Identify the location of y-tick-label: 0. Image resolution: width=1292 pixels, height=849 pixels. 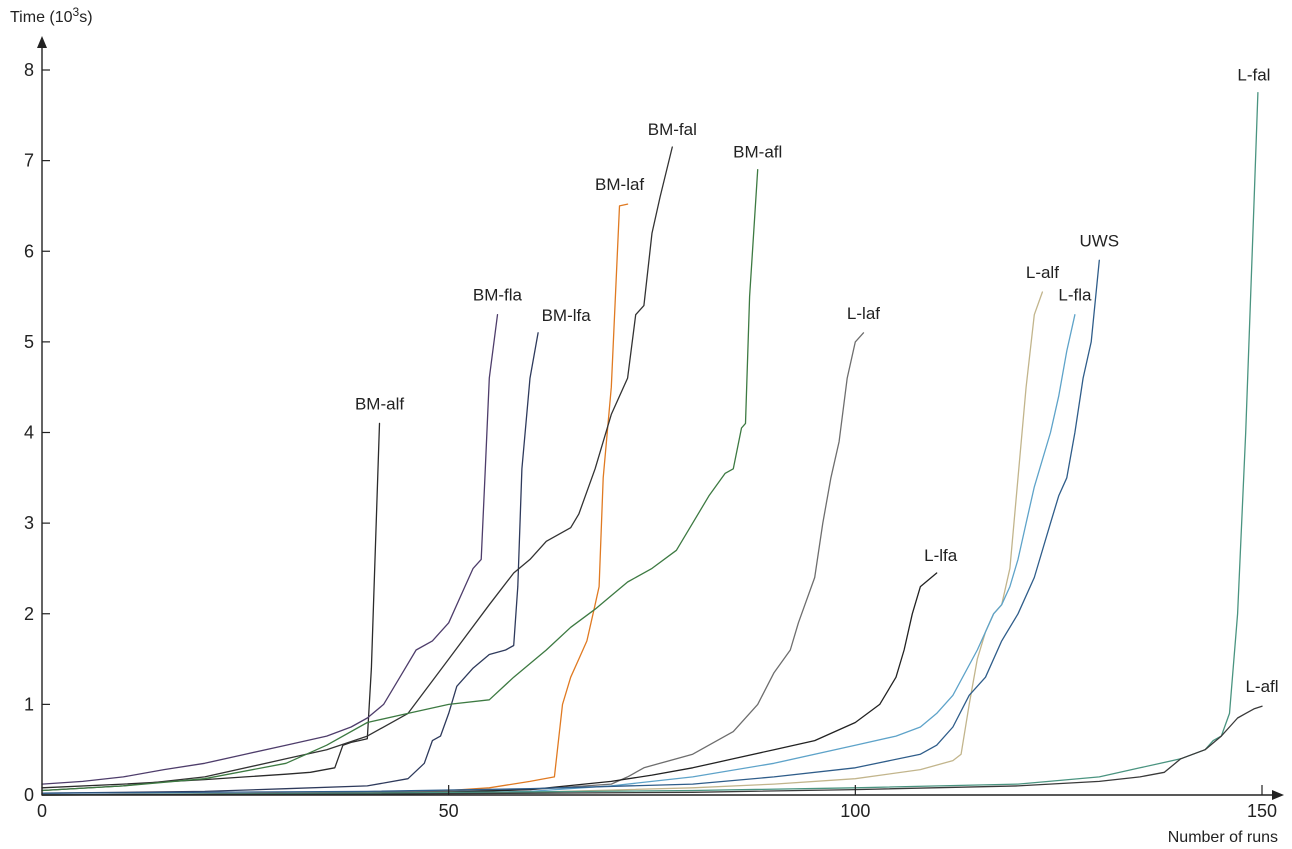
(29, 795).